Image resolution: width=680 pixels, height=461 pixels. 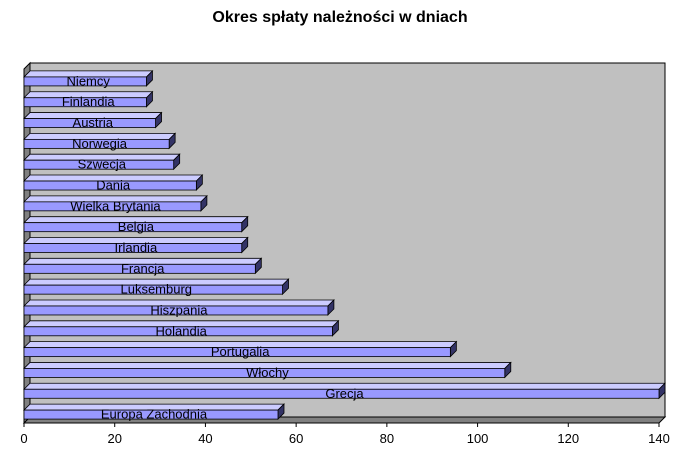 I want to click on bar-austria: Austria, so click(x=93, y=120).